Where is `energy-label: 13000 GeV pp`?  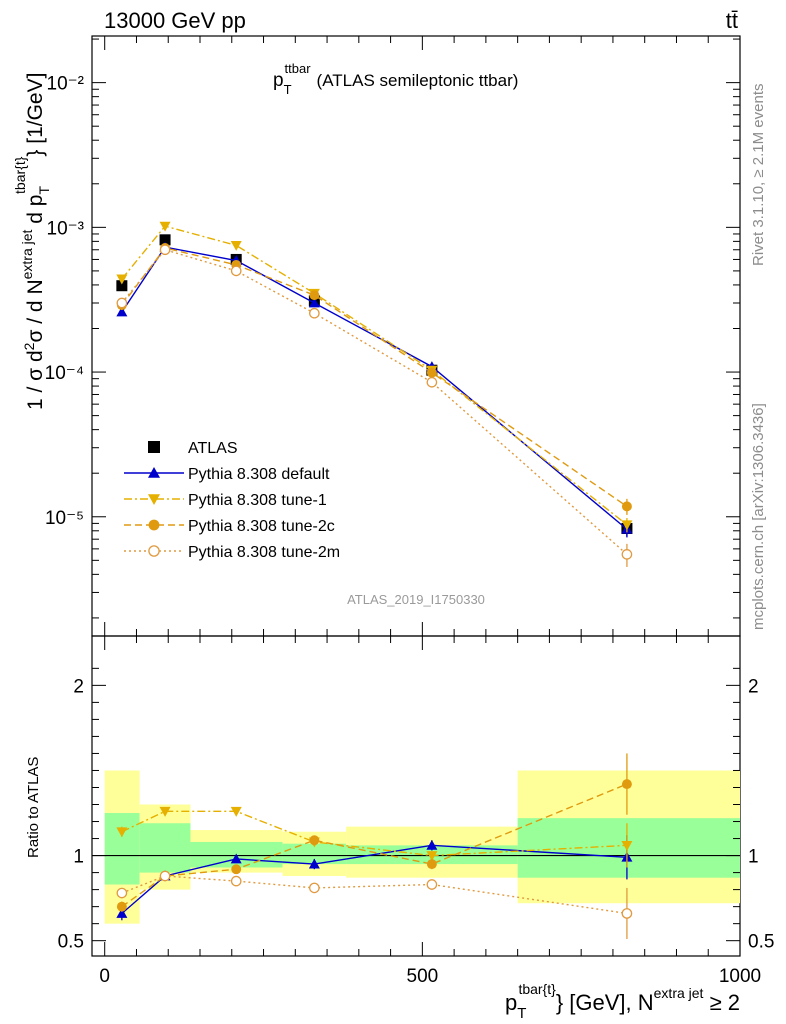 energy-label: 13000 GeV pp is located at coordinates (175, 20).